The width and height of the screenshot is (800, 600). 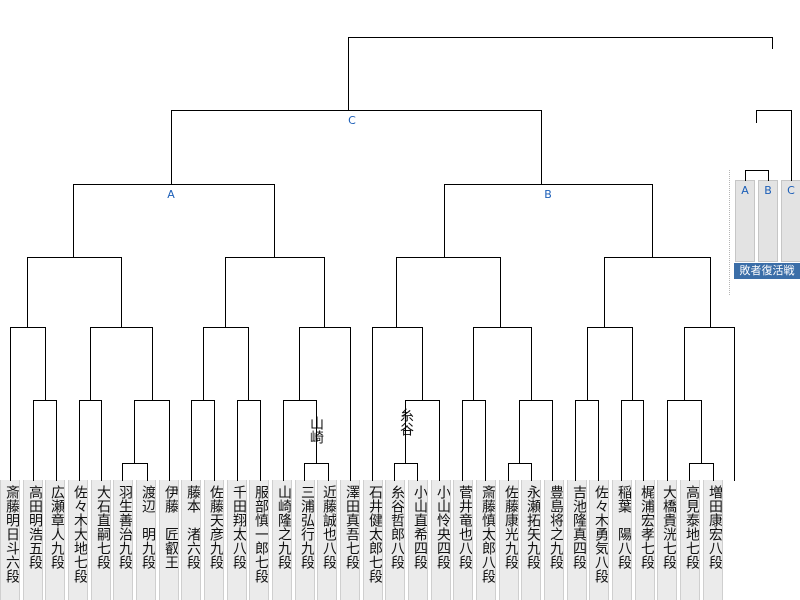 What do you see at coordinates (486, 540) in the screenshot?
I see `player-cell: 斎藤慎太郎八段` at bounding box center [486, 540].